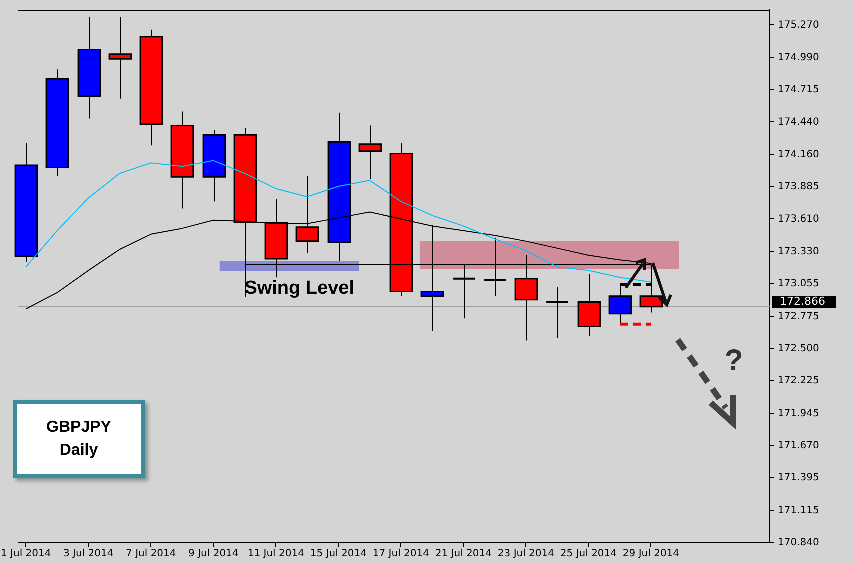 The image size is (854, 563). What do you see at coordinates (799, 25) in the screenshot?
I see `y-tick-label: 175.270` at bounding box center [799, 25].